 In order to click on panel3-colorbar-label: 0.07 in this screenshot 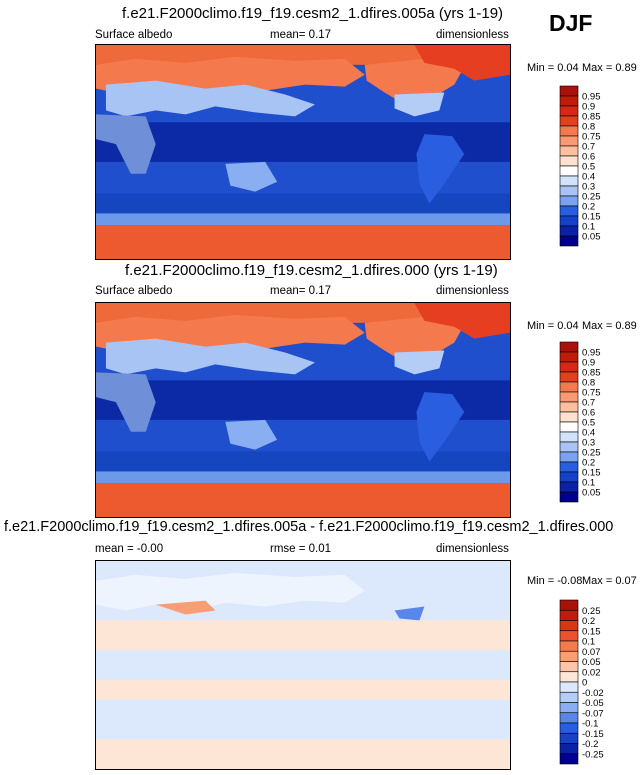, I will do `click(591, 652)`.